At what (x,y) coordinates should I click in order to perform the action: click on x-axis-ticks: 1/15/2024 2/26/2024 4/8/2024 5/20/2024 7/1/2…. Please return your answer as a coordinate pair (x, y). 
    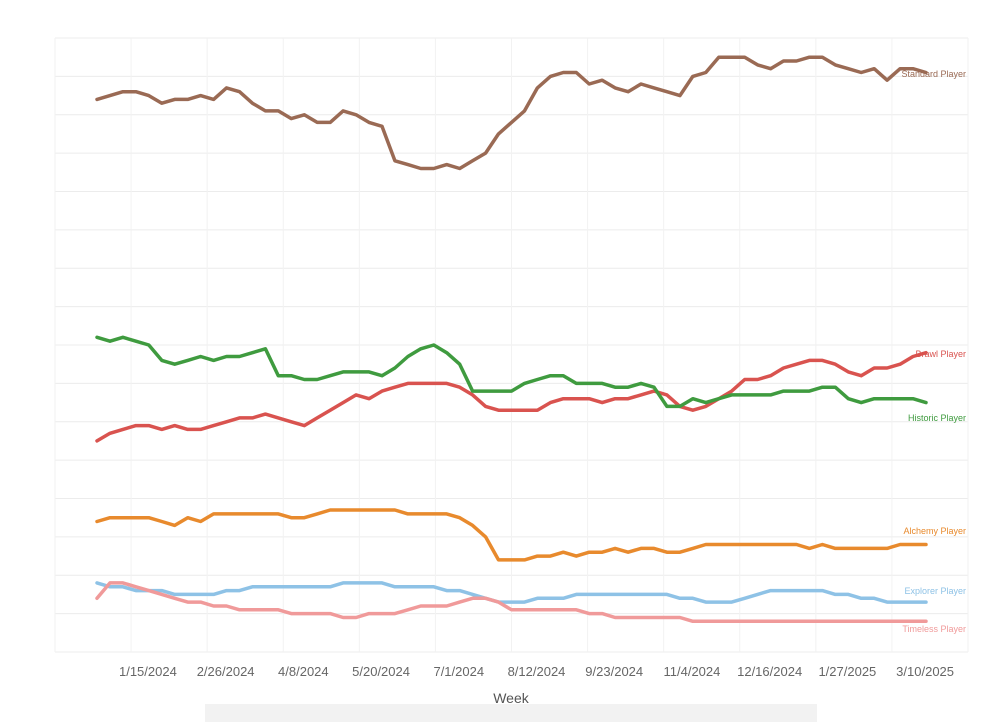
    Looking at the image, I should click on (536, 671).